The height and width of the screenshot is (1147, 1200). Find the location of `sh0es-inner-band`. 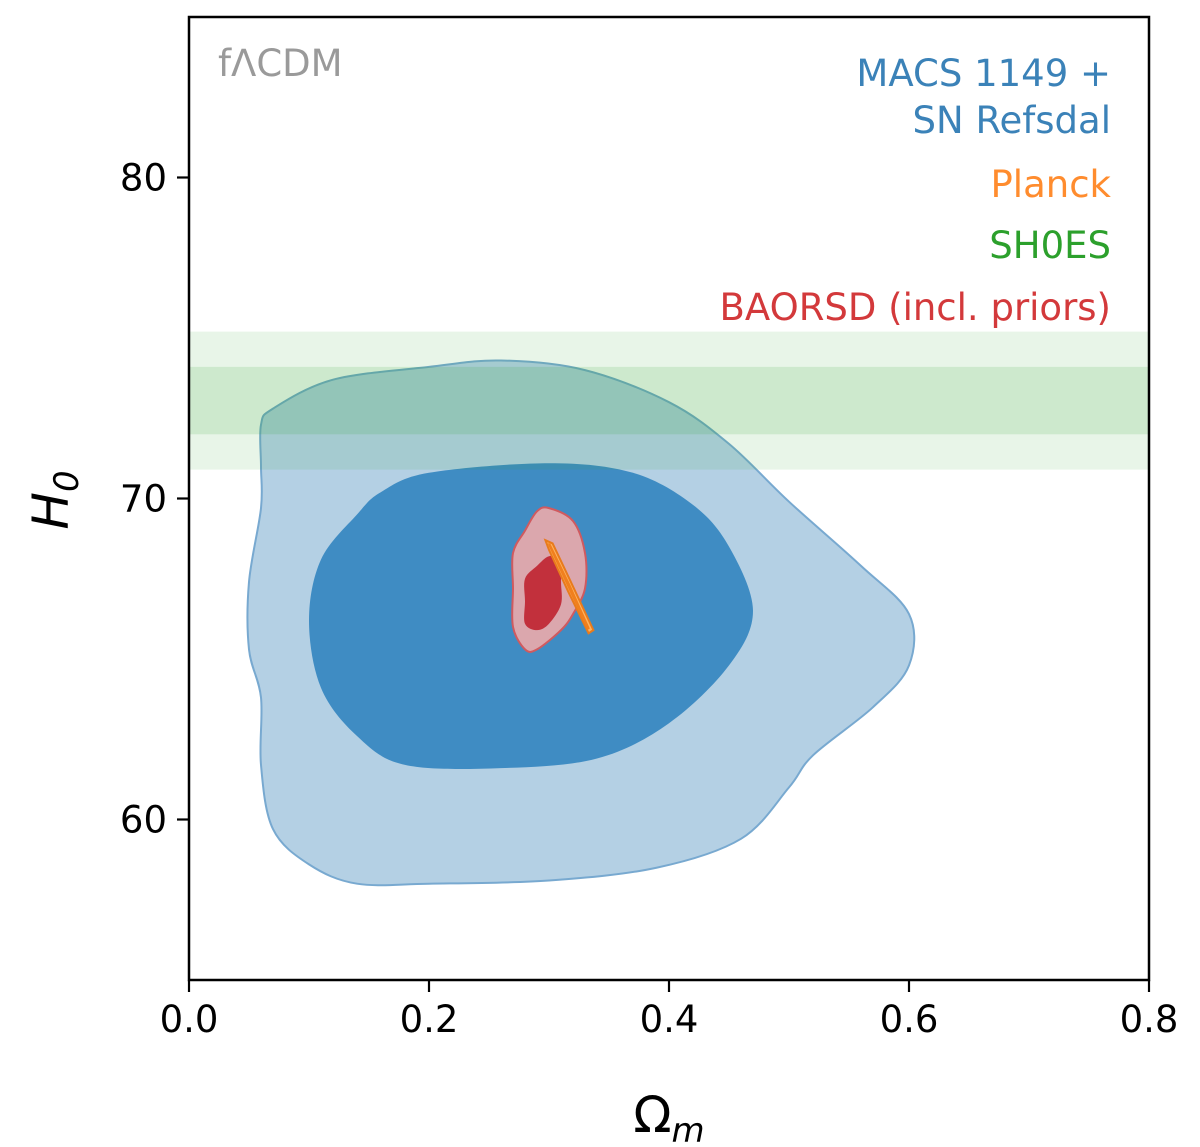

sh0es-inner-band is located at coordinates (669, 400).